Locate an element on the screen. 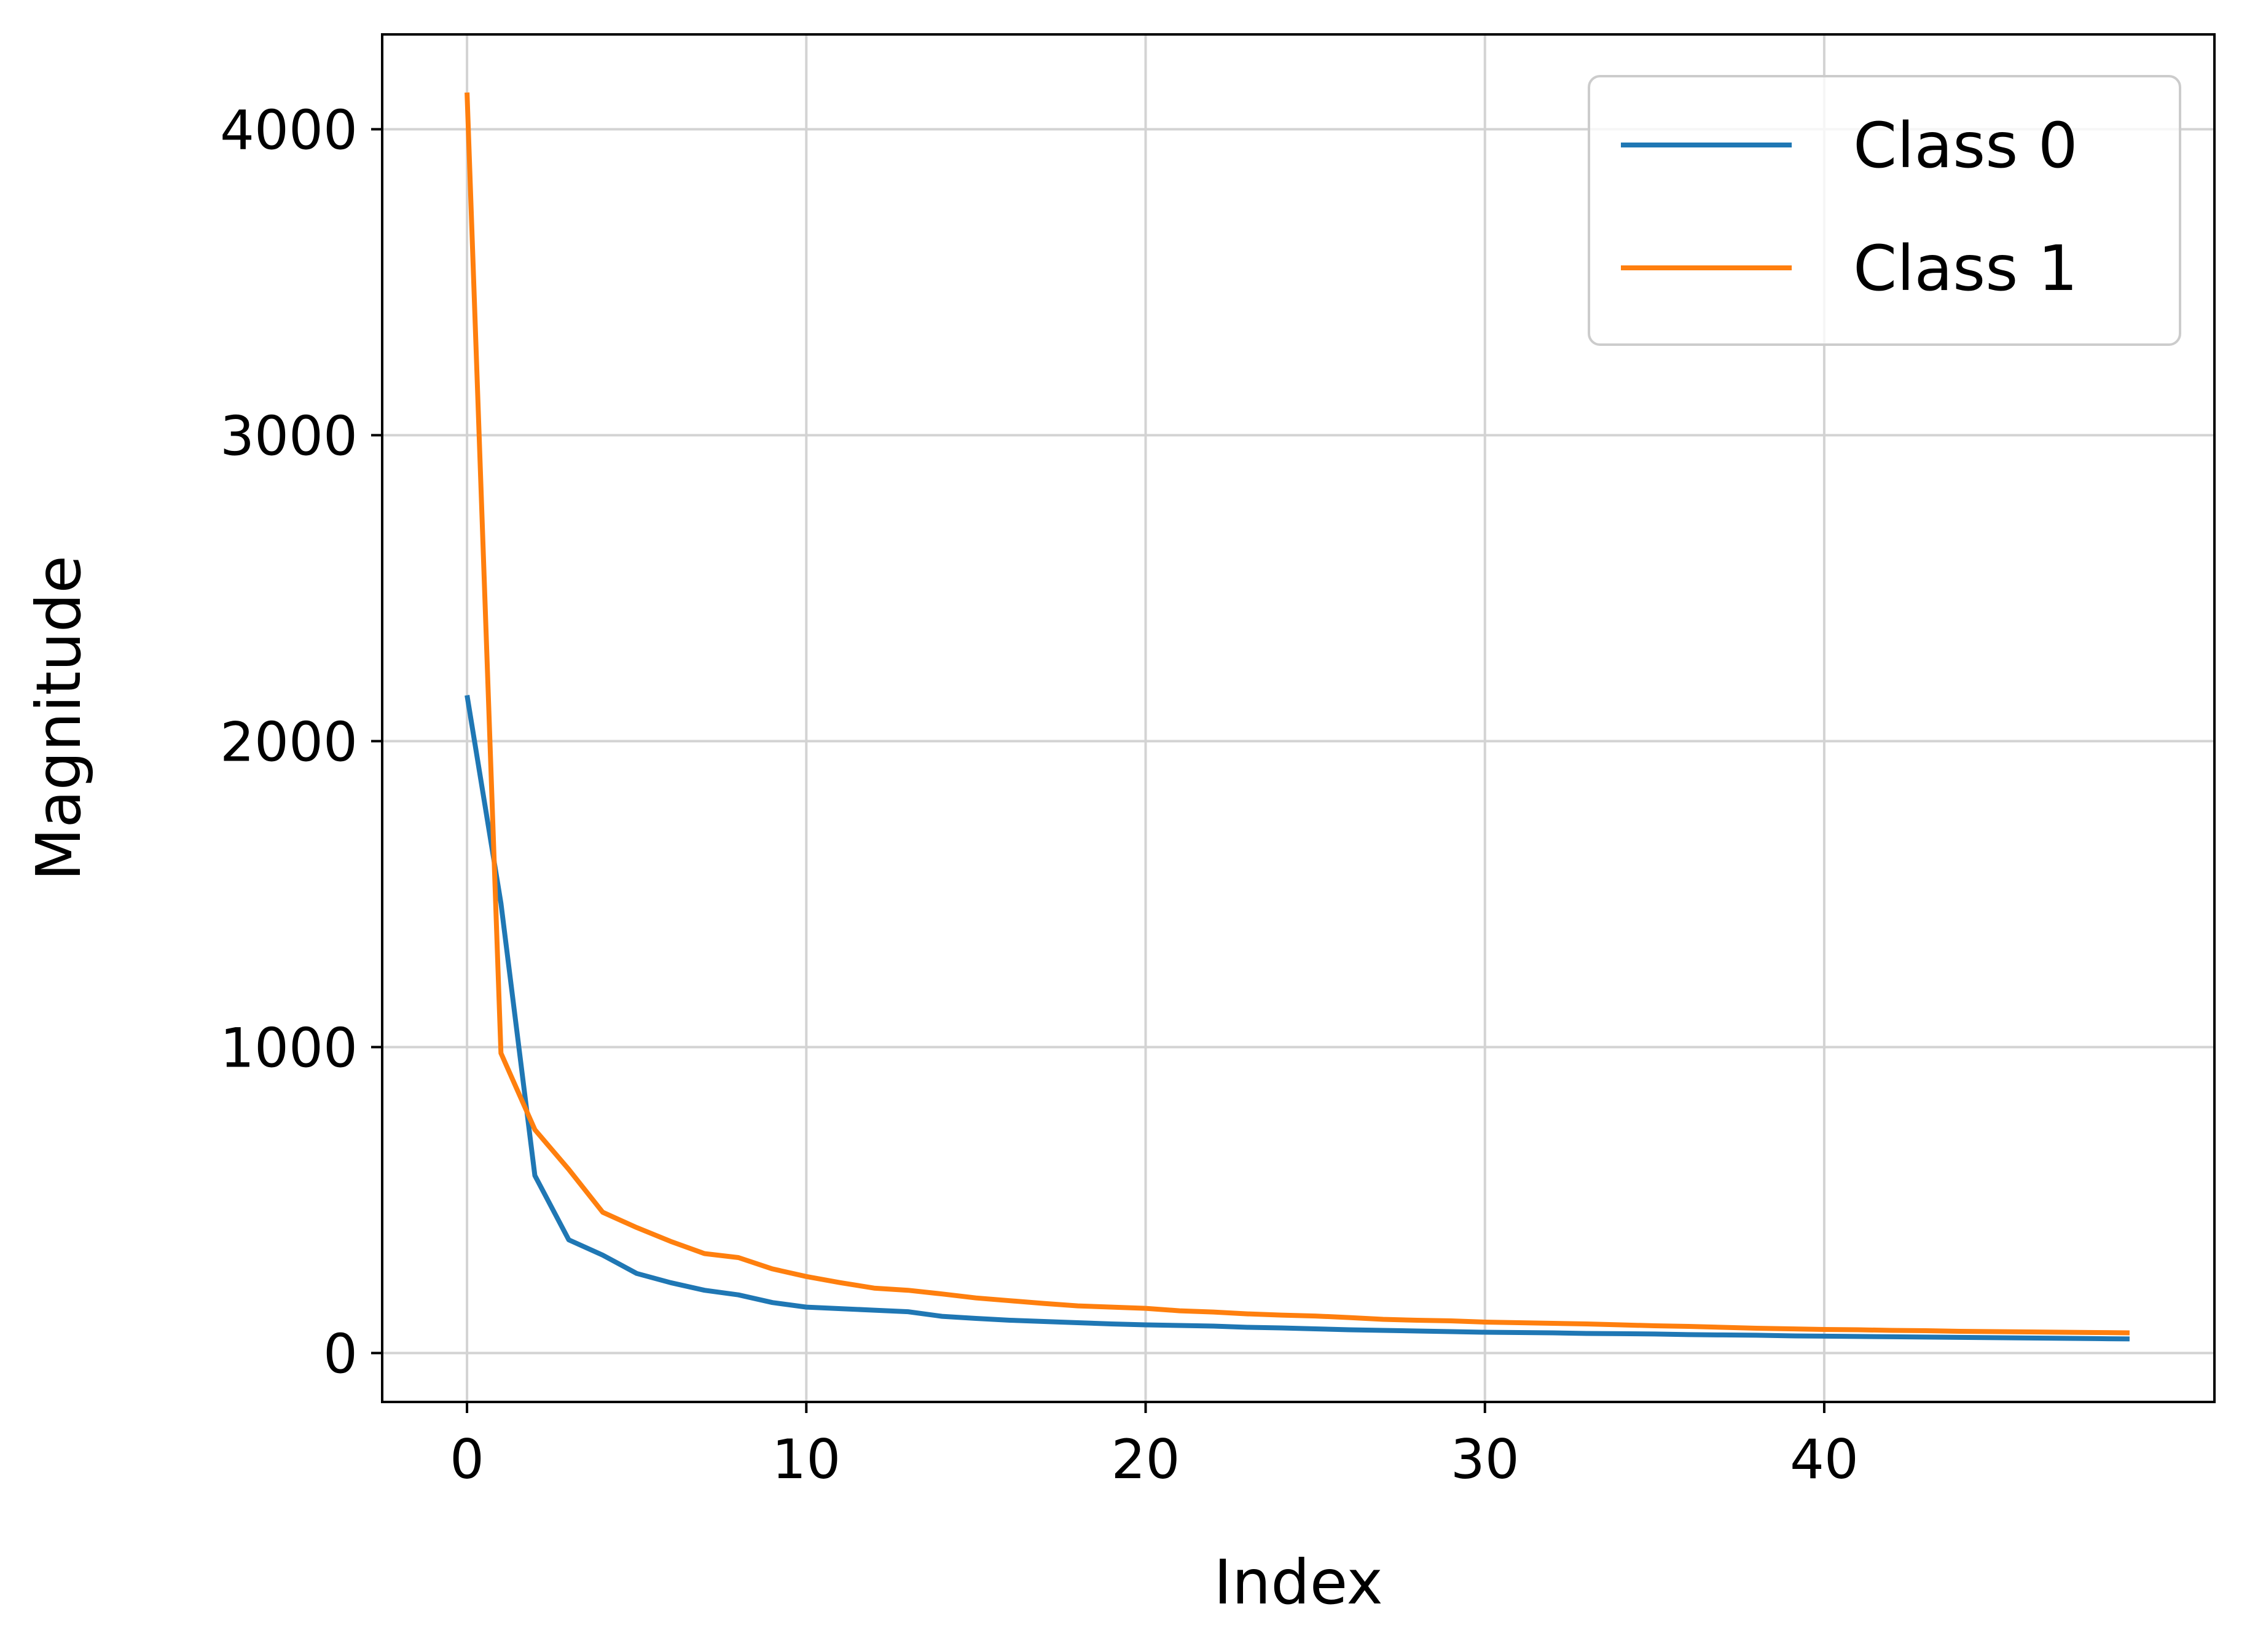 This screenshot has height=1652, width=2247. x-axis-ticks: 0 10 20 30 40 is located at coordinates (1154, 1446).